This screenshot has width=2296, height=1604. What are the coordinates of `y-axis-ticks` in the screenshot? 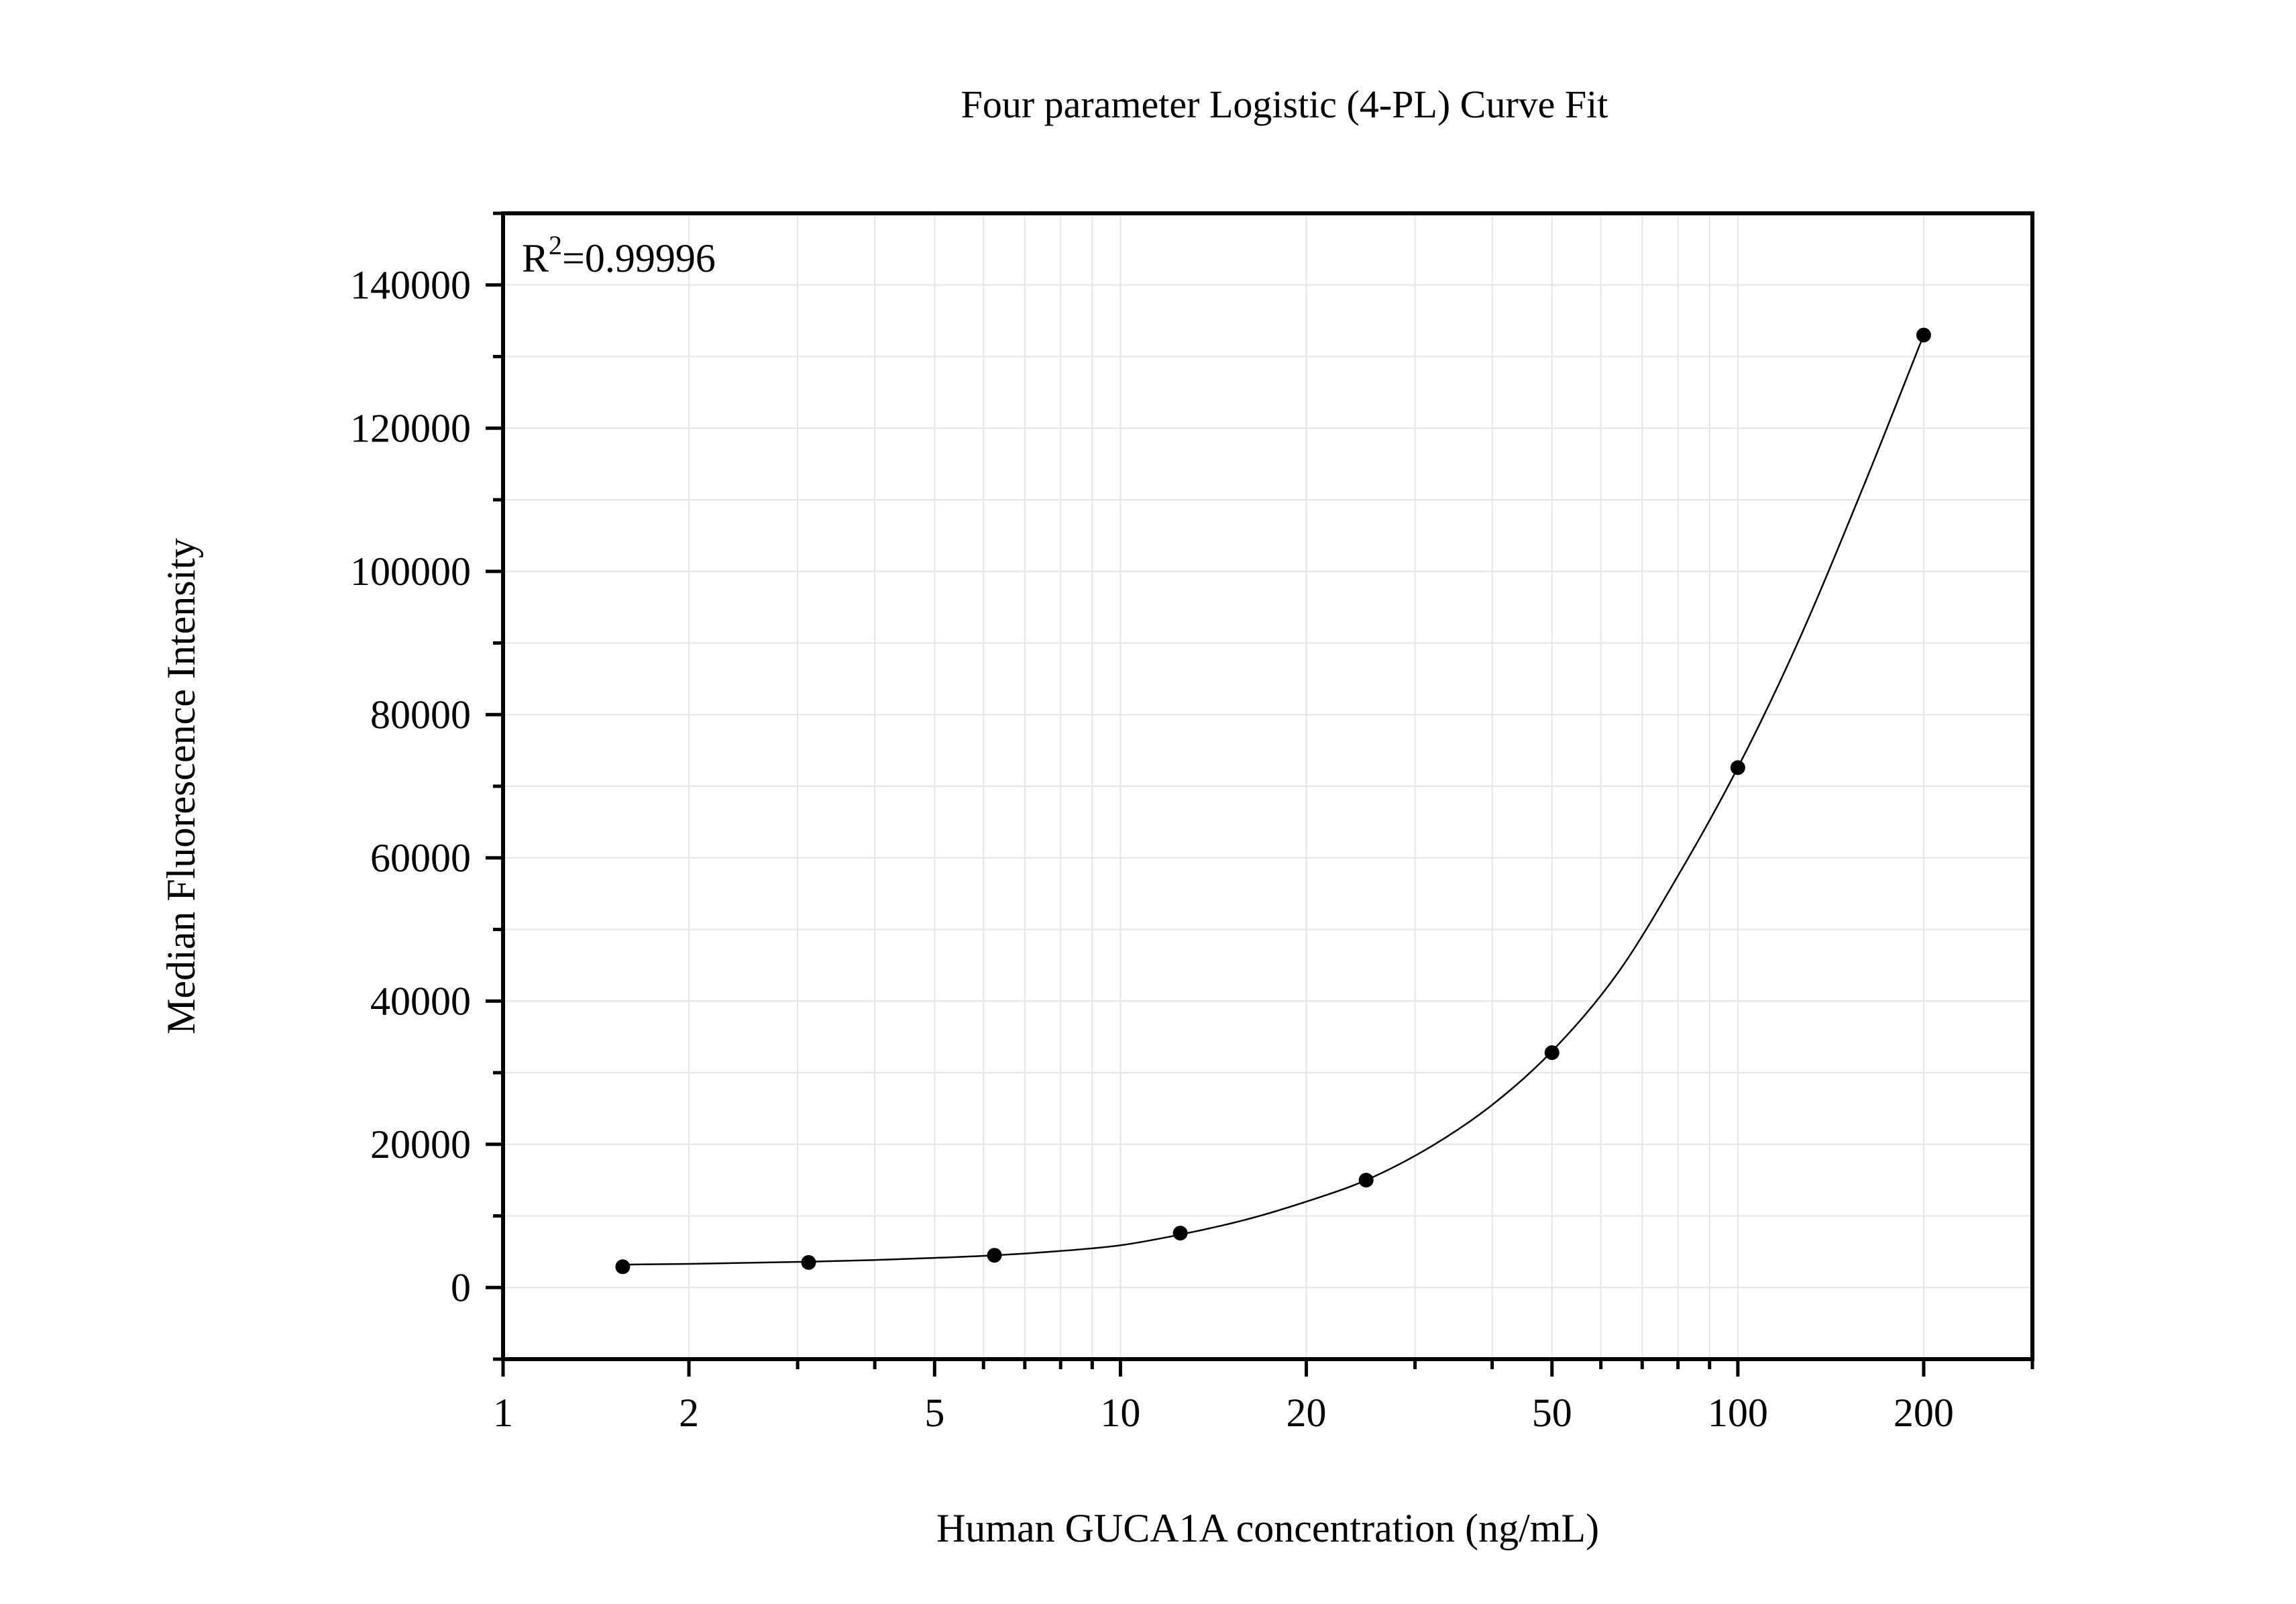 It's located at (495, 786).